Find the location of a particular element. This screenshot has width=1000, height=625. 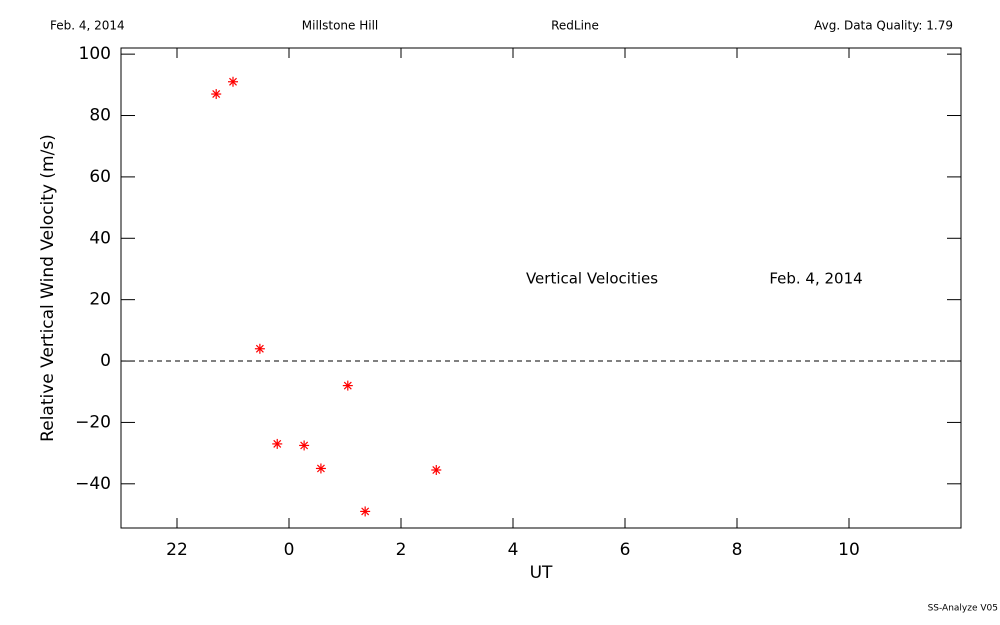

x-tick-label: 4 is located at coordinates (513, 550).